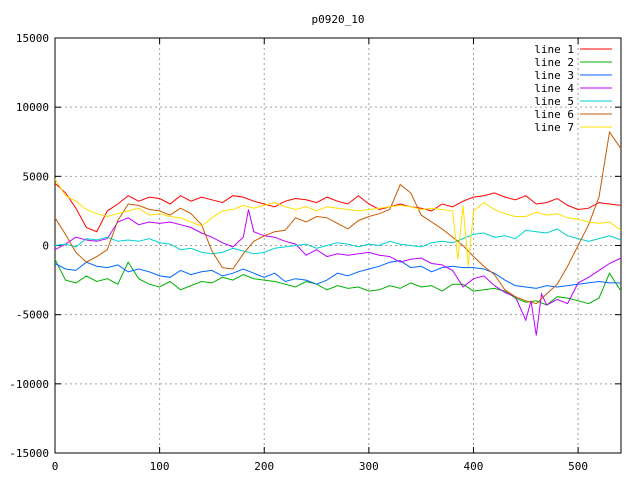 Image resolution: width=640 pixels, height=480 pixels. Describe the element at coordinates (554, 49) in the screenshot. I see `legend-label-1: line 1` at that location.